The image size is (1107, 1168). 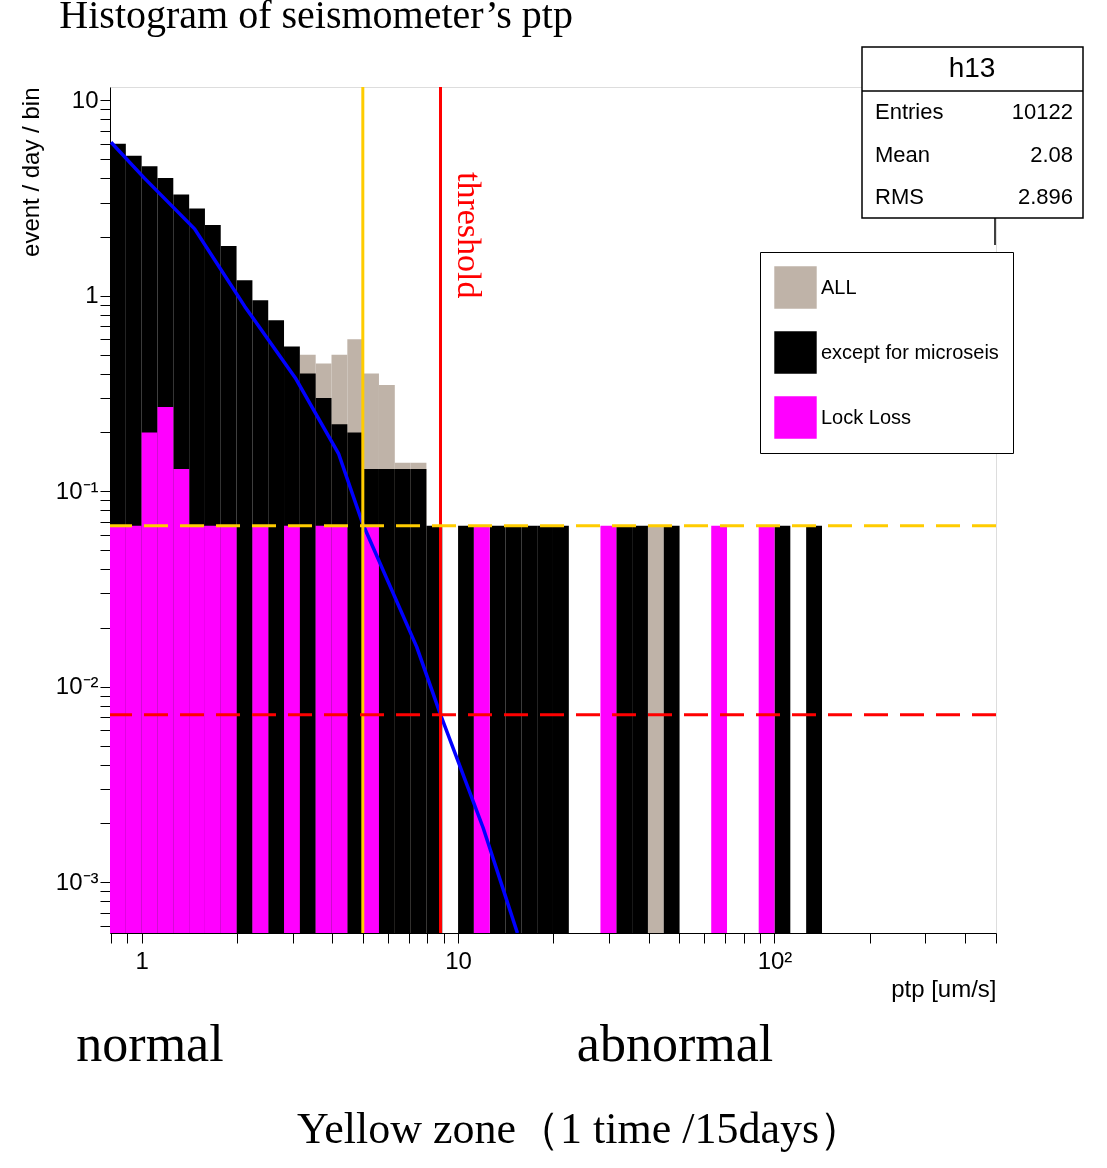 What do you see at coordinates (675, 1043) in the screenshot?
I see `text: abnormal` at bounding box center [675, 1043].